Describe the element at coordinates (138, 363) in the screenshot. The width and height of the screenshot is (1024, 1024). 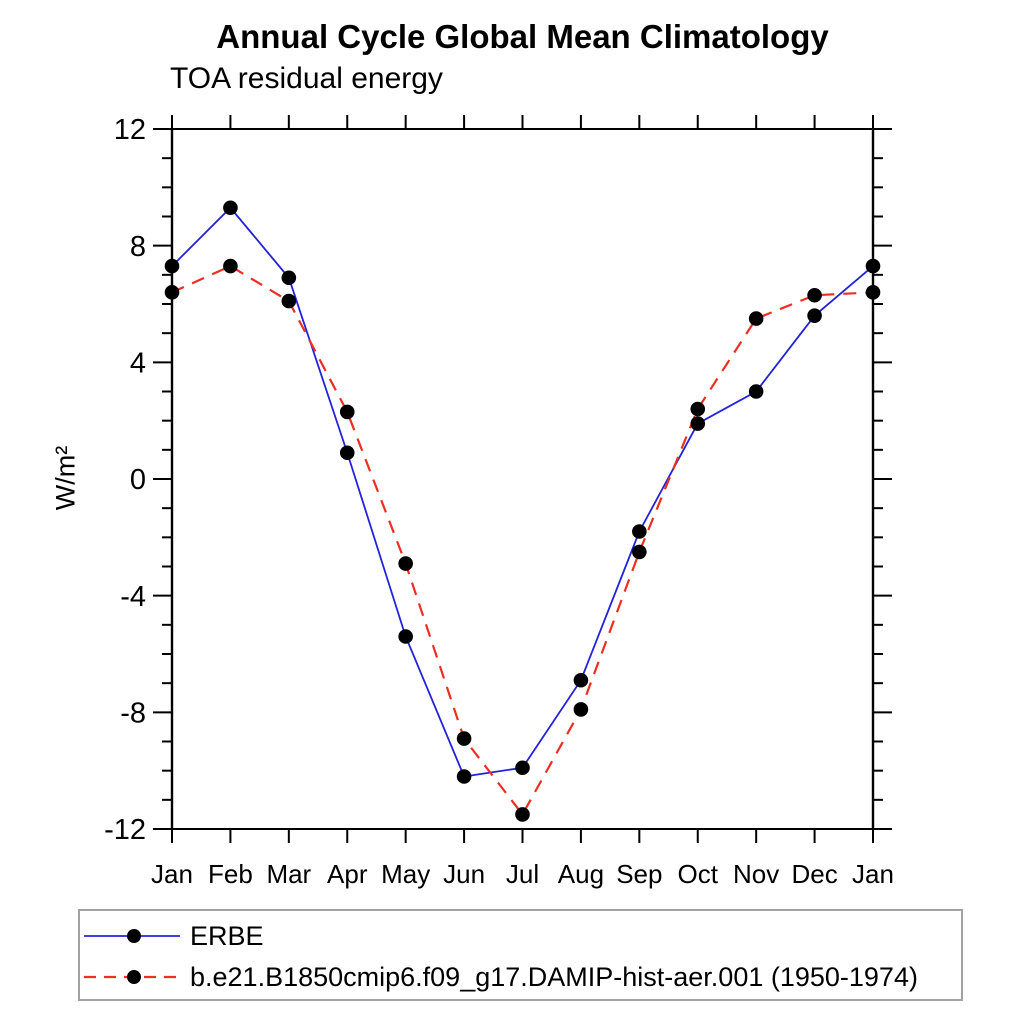
I see `y-tick-label: 4` at that location.